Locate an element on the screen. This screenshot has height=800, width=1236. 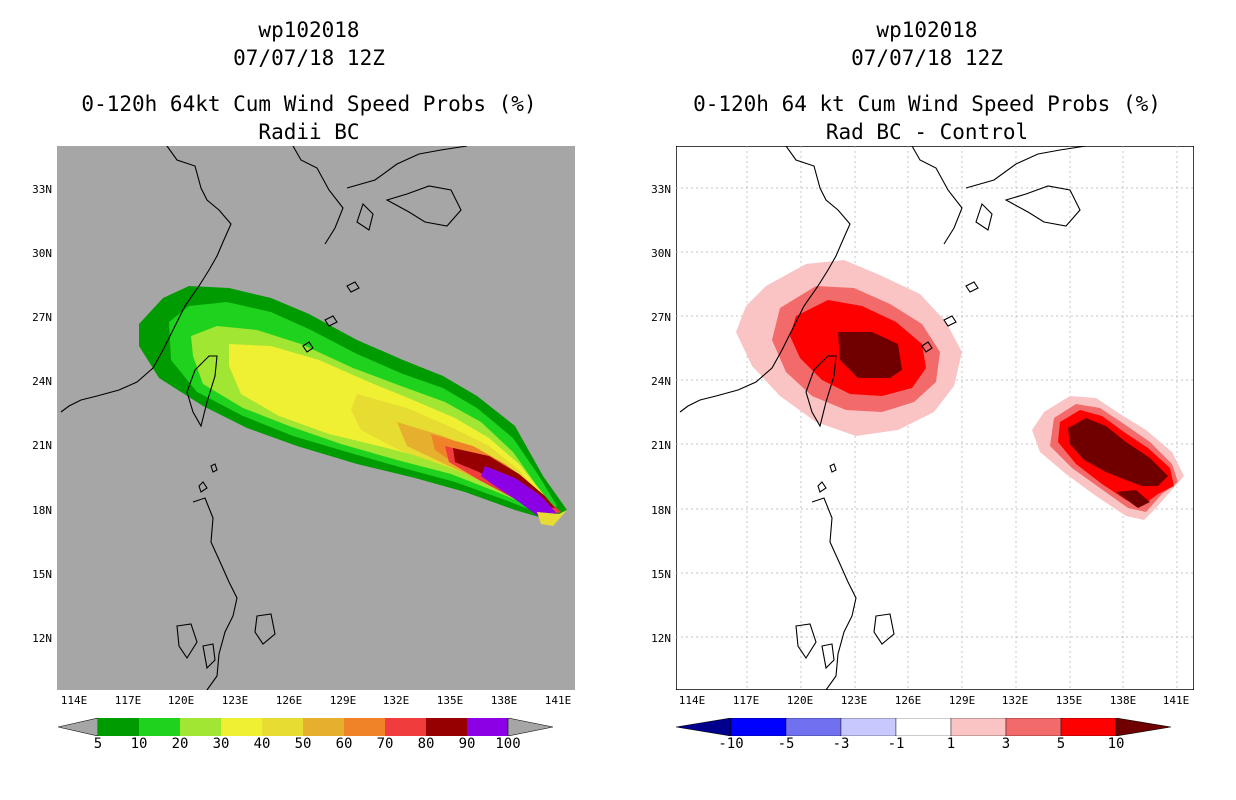
probability-colorbar-svg is located at coordinates (306, 727).